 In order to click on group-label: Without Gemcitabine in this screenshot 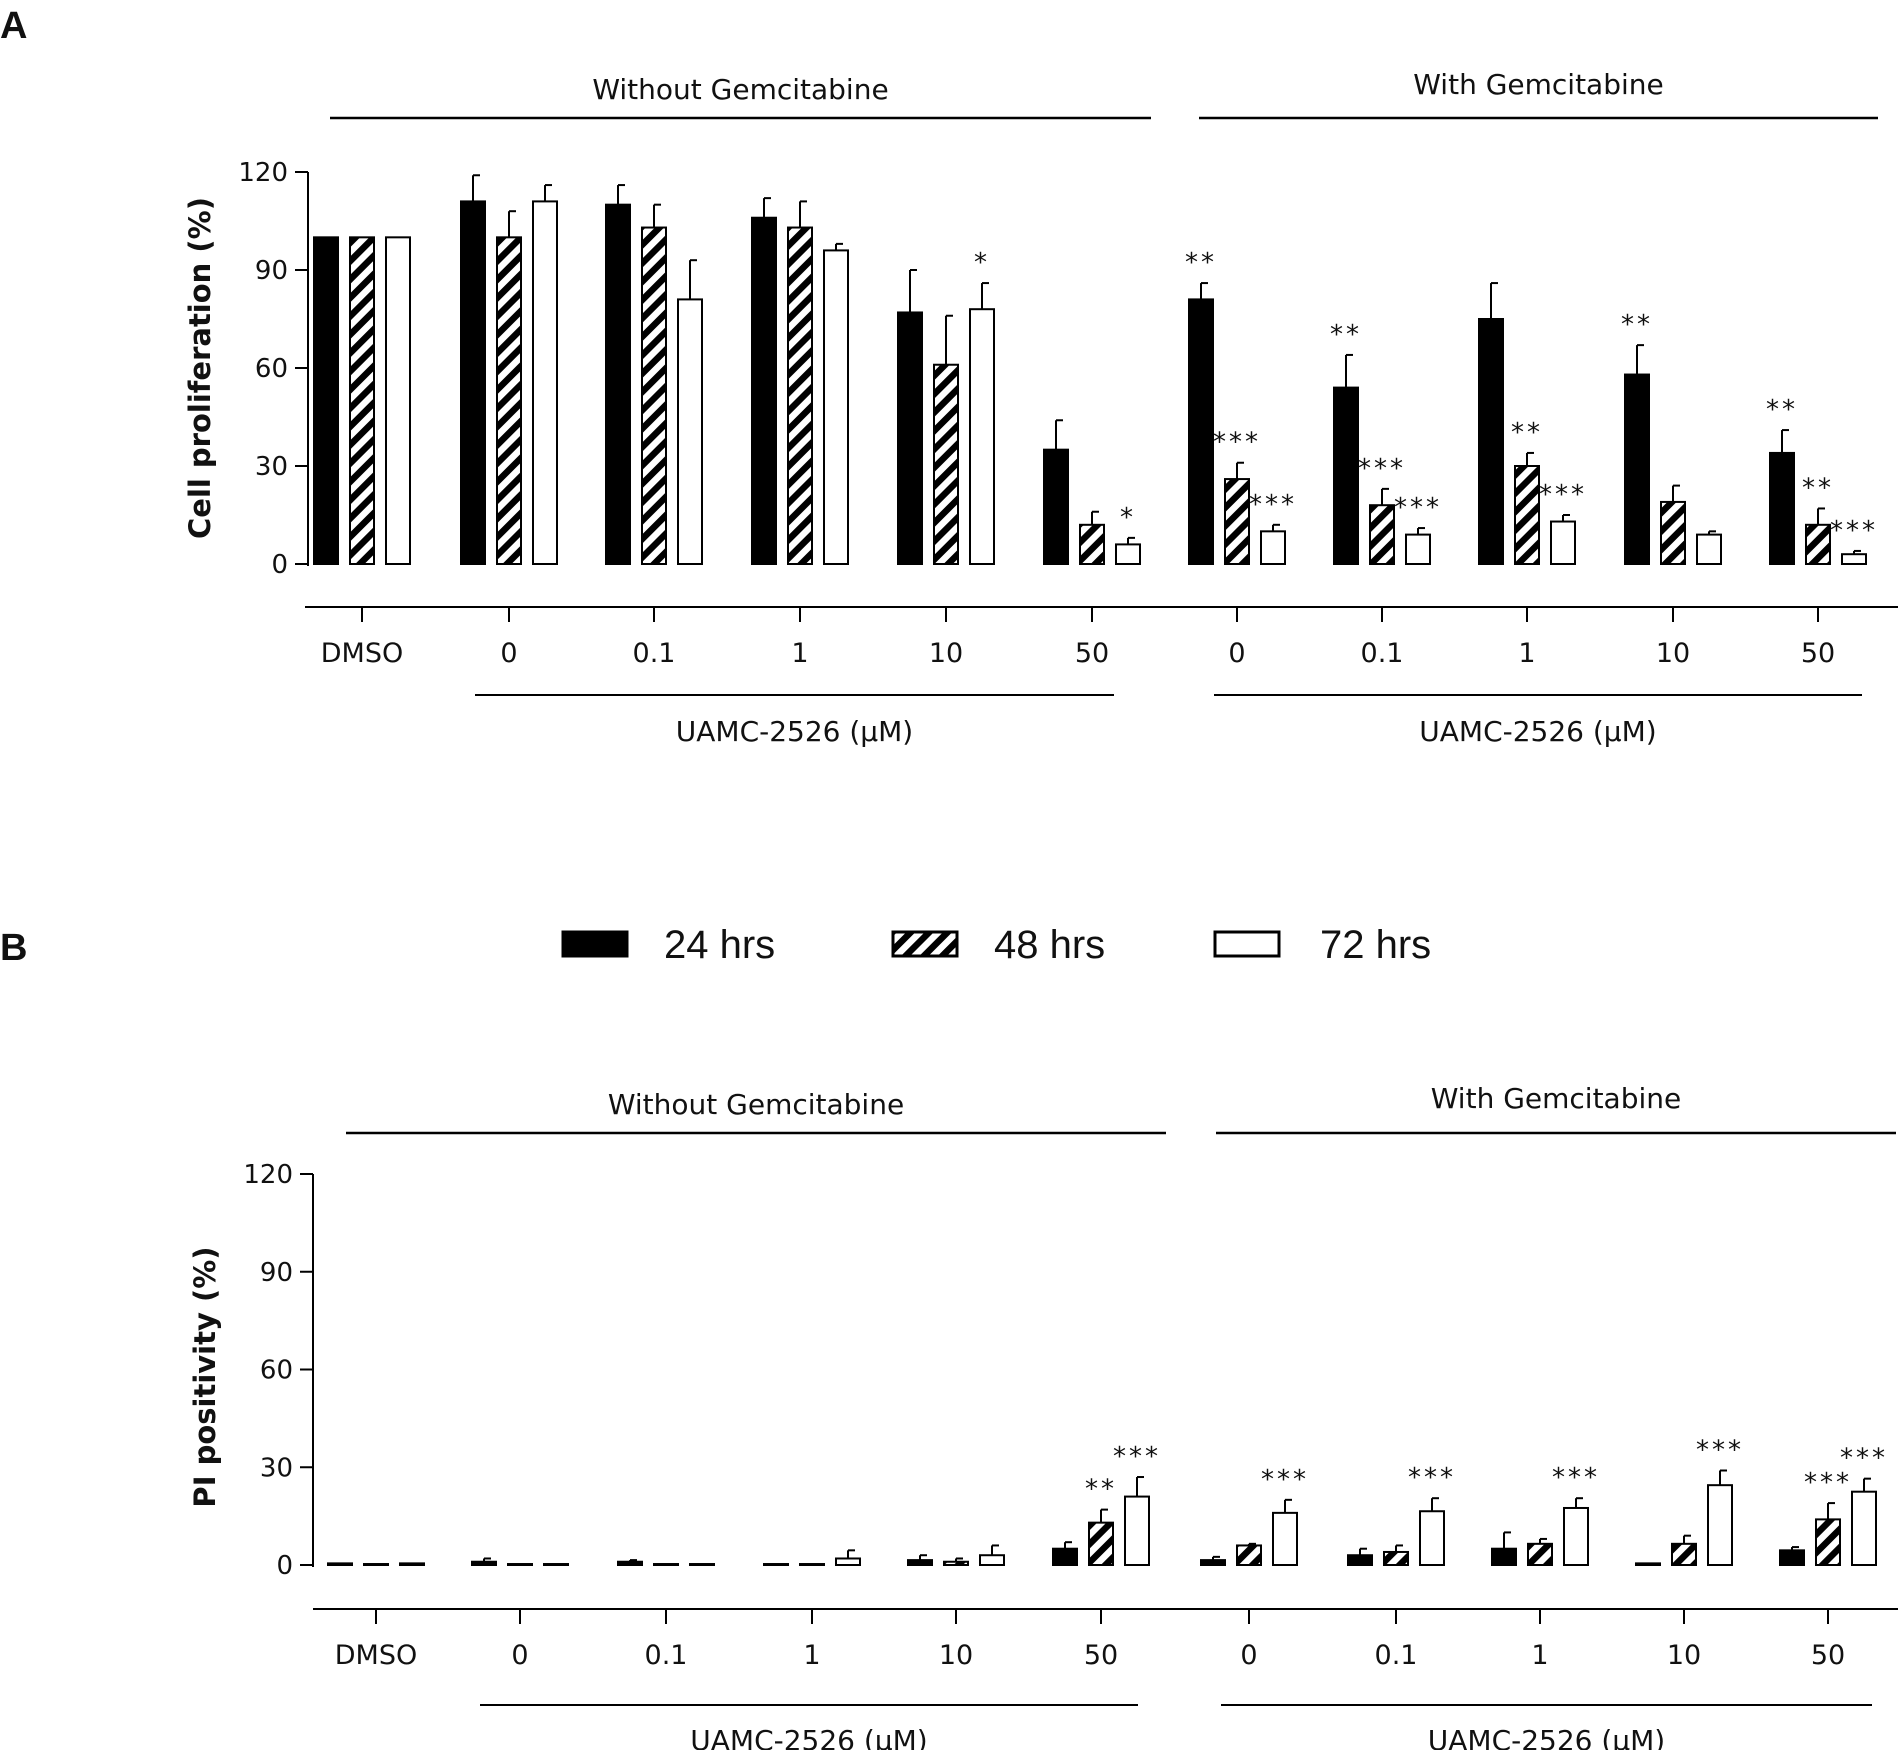, I will do `click(756, 1104)`.